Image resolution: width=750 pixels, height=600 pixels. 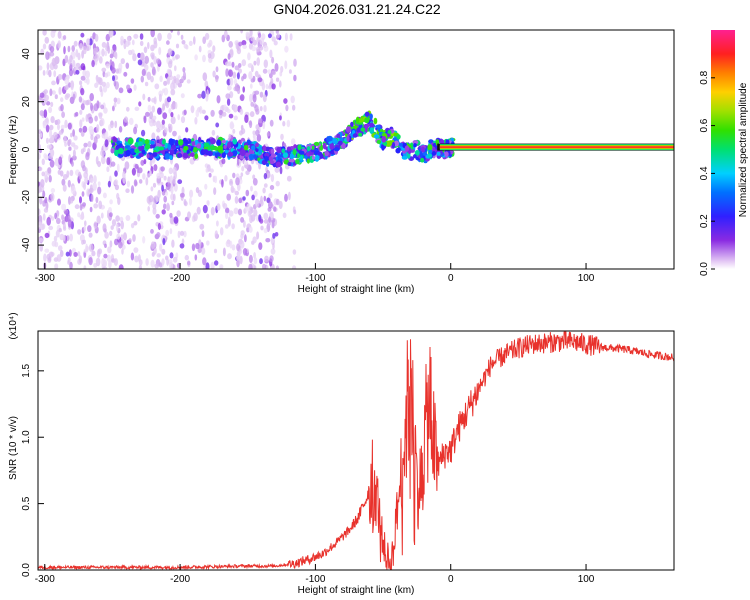 I want to click on colorbar-tick-label: 0.4, so click(x=704, y=173).